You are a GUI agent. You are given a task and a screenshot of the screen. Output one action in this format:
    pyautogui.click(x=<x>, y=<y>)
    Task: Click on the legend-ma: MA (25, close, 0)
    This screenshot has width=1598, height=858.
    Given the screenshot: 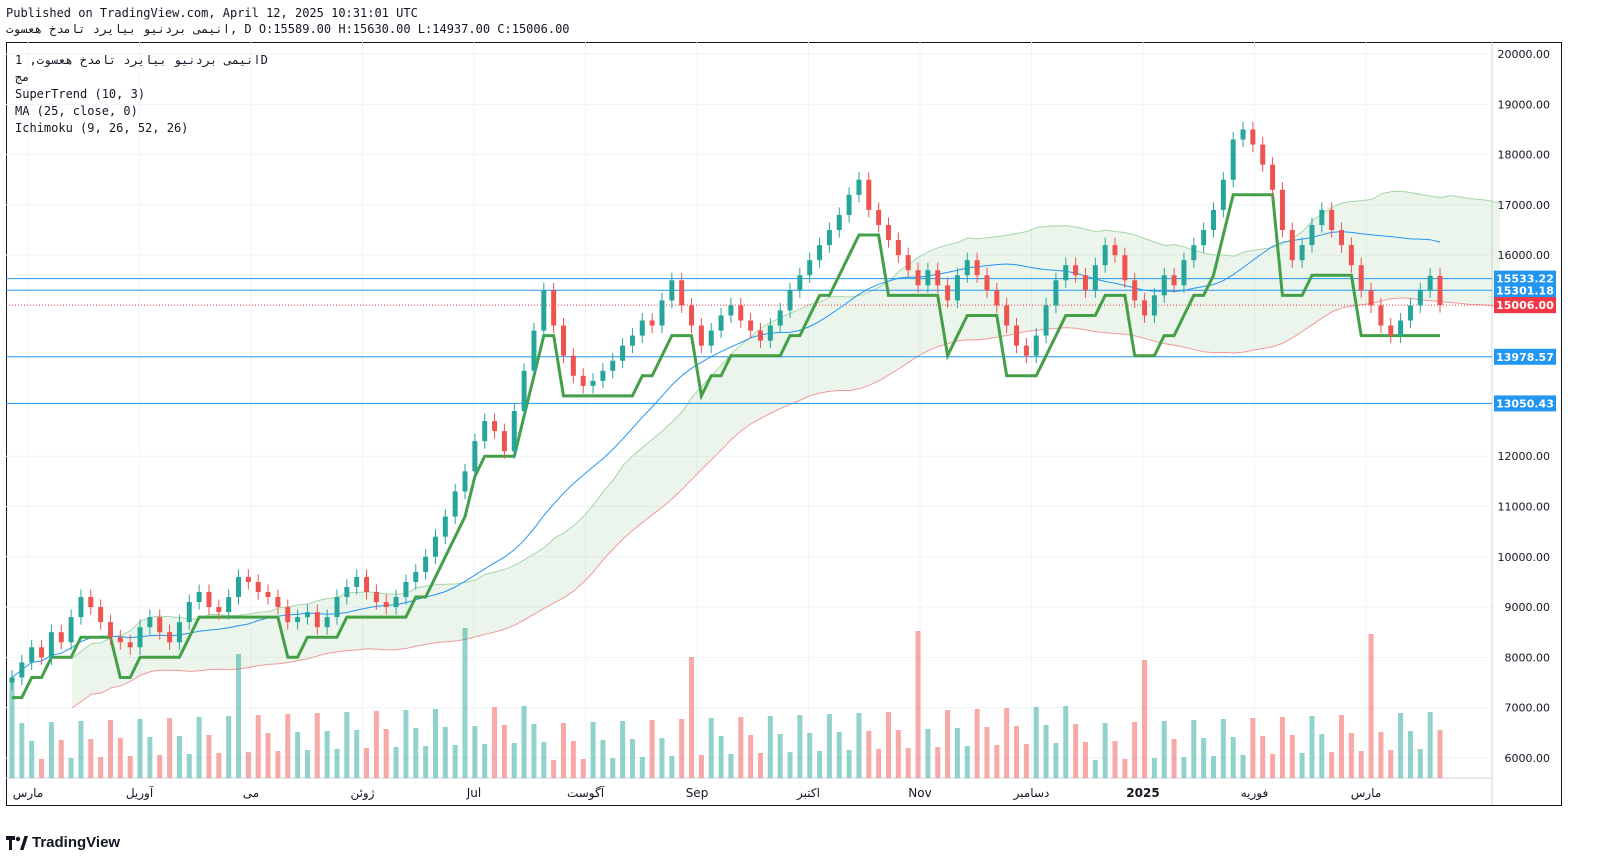 What is the action you would take?
    pyautogui.click(x=76, y=111)
    